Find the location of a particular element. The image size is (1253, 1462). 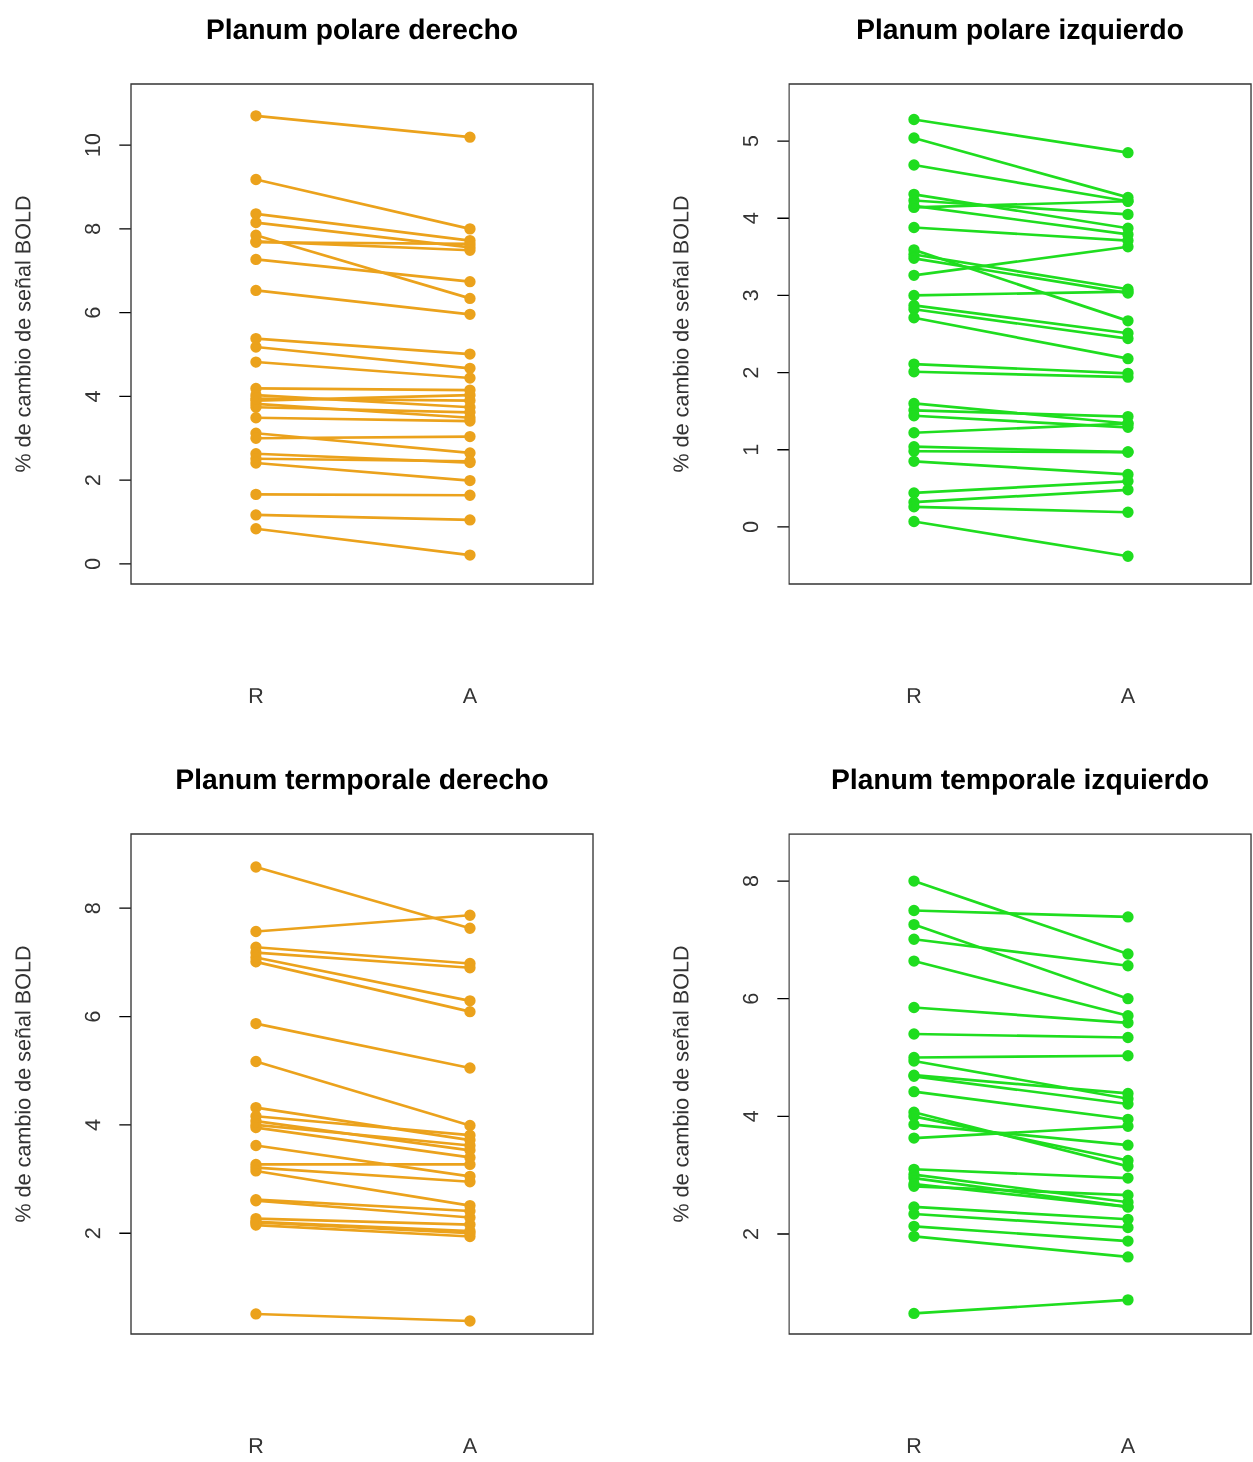

chart-title: Planum termporale derecho is located at coordinates (362, 781).